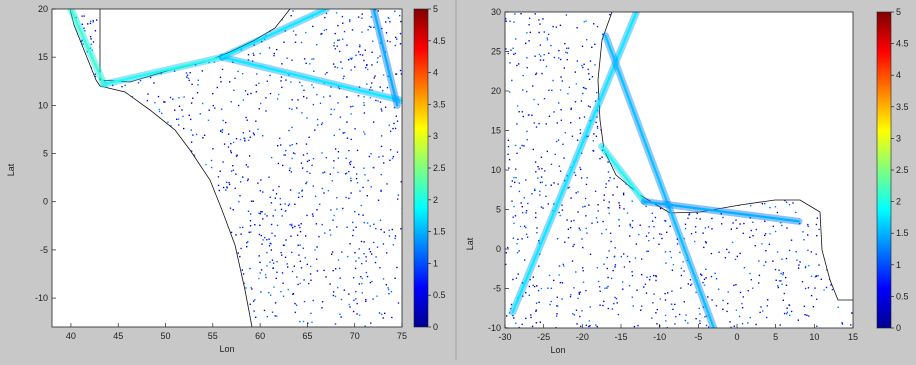 This screenshot has width=916, height=365. What do you see at coordinates (892, 170) in the screenshot?
I see `panel-2-colorbar: 54.543.532.521.510.50` at bounding box center [892, 170].